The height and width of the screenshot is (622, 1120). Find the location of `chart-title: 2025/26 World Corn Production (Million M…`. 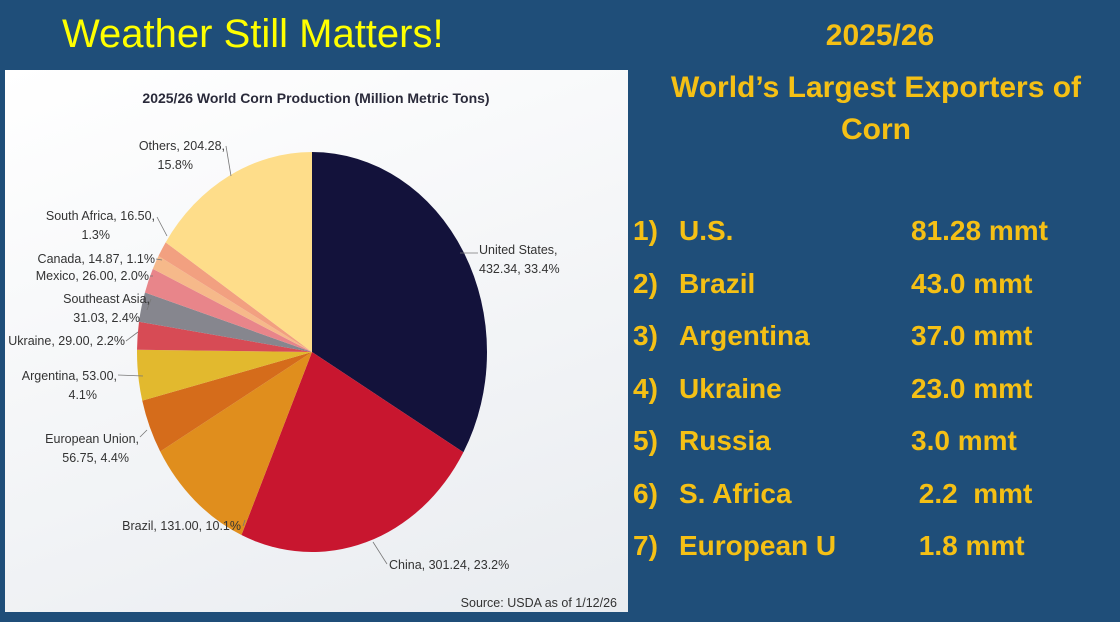

chart-title: 2025/26 World Corn Production (Million M… is located at coordinates (315, 98).